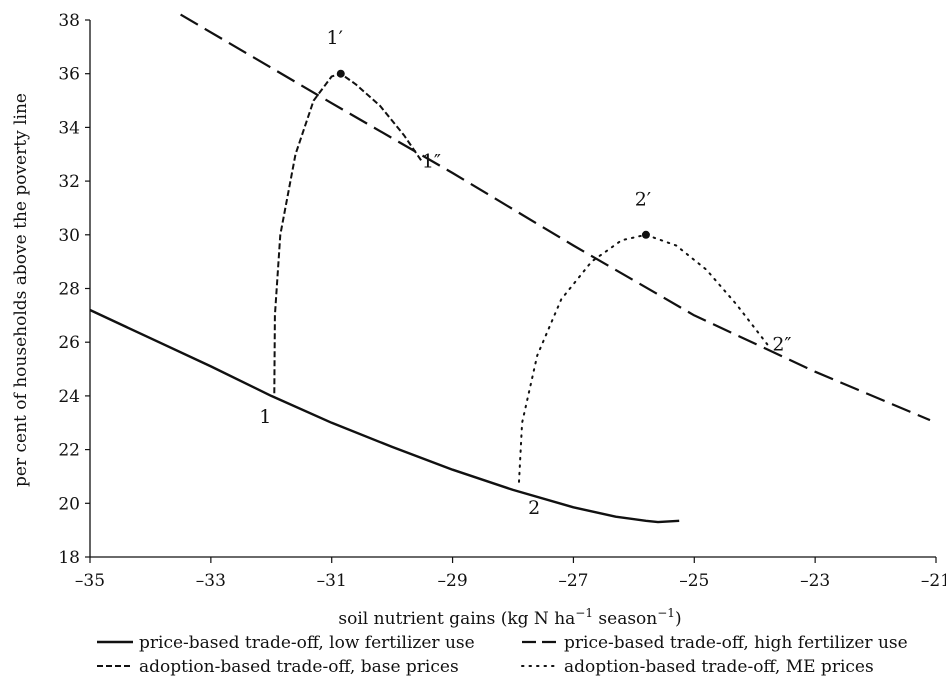 The image size is (946, 684). What do you see at coordinates (69, 451) in the screenshot?
I see `y-tick-label: 22` at bounding box center [69, 451].